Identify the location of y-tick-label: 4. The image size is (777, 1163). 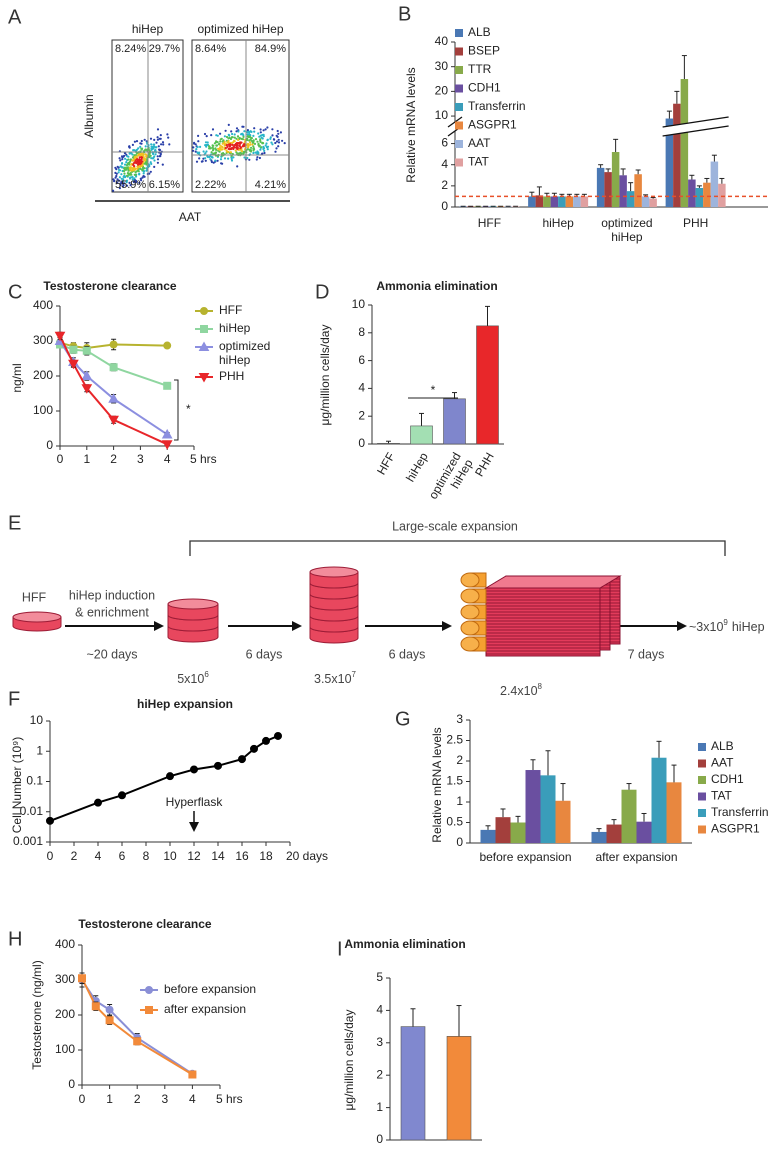
(361, 388).